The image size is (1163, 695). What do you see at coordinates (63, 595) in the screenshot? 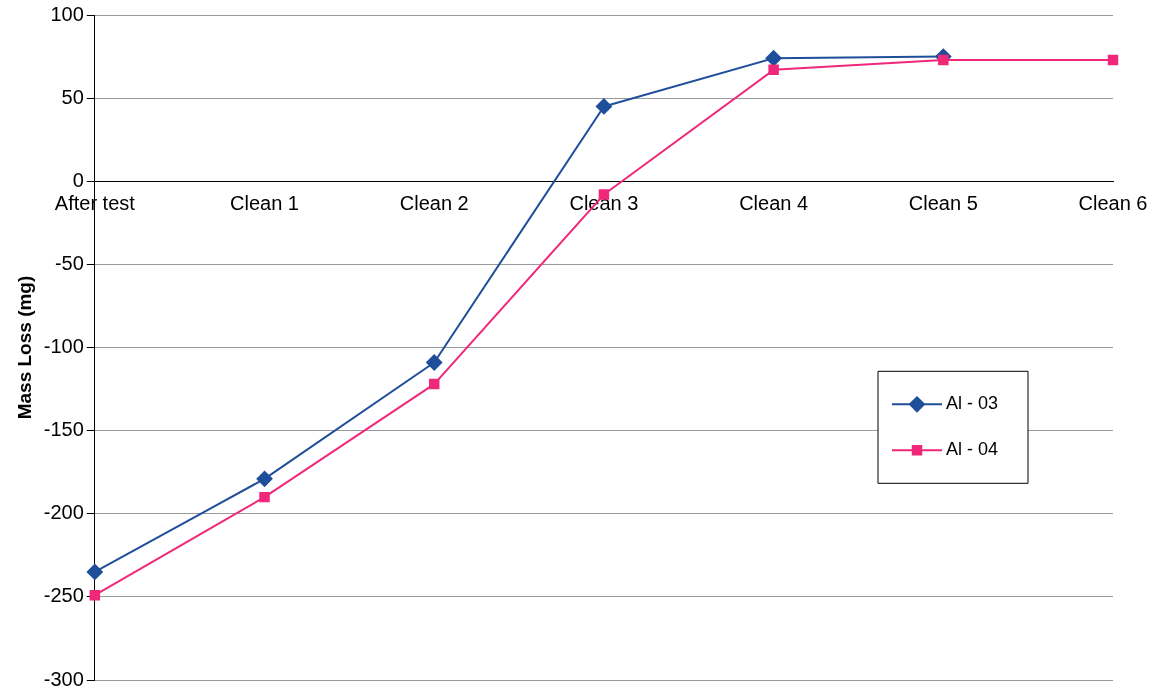
I see `y-tick-label: -250` at bounding box center [63, 595].